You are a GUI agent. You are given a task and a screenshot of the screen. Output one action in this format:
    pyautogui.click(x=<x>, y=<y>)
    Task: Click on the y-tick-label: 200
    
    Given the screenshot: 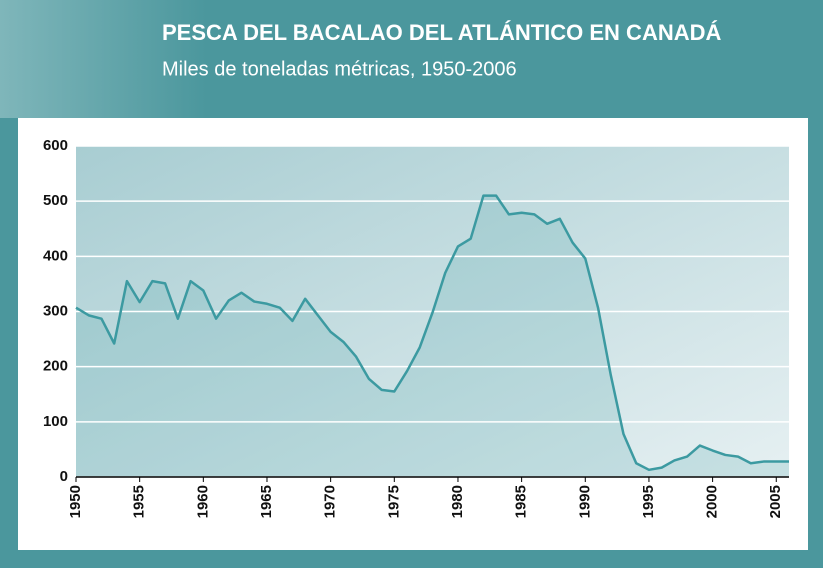 What is the action you would take?
    pyautogui.click(x=55, y=366)
    